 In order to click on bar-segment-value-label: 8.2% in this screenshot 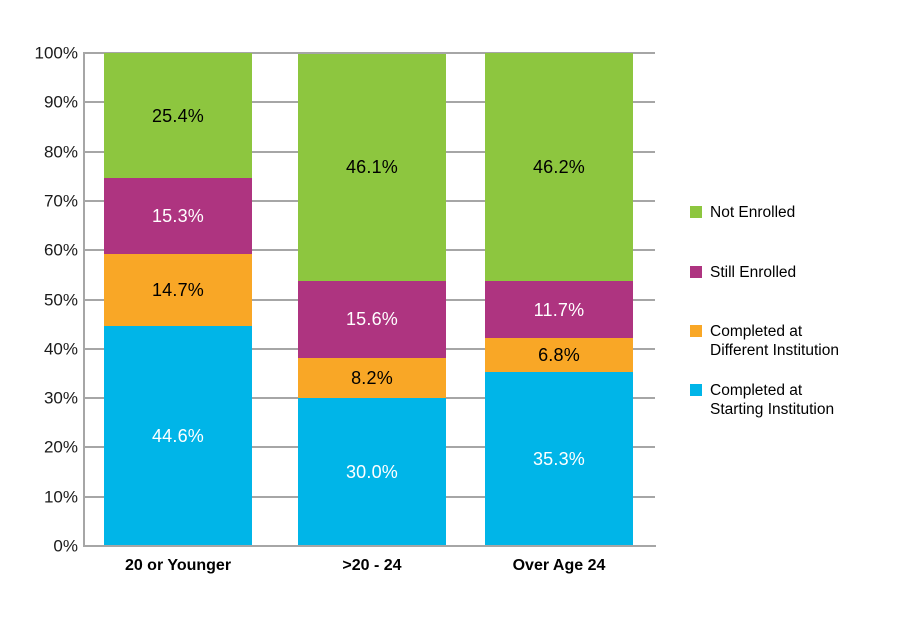, I will do `click(372, 377)`.